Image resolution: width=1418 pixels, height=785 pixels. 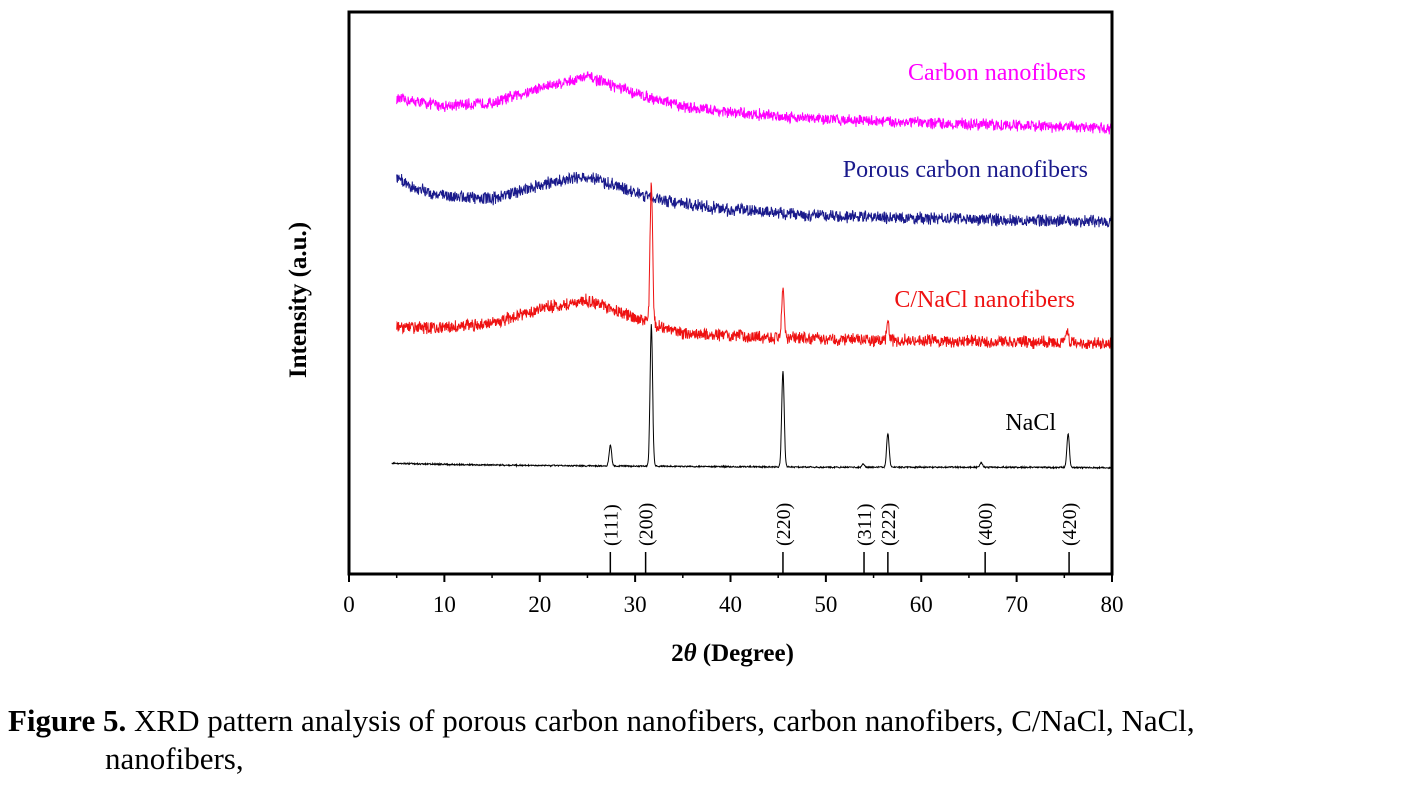 What do you see at coordinates (784, 524) in the screenshot?
I see `reflection-label-2: (220)` at bounding box center [784, 524].